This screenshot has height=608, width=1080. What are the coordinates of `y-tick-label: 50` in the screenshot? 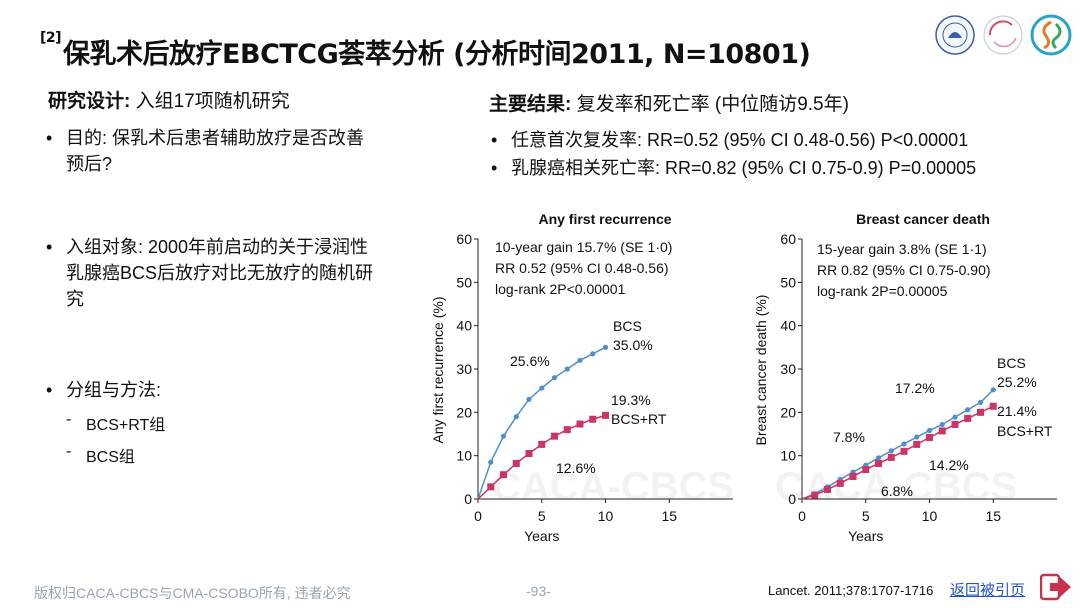 It's located at (788, 282).